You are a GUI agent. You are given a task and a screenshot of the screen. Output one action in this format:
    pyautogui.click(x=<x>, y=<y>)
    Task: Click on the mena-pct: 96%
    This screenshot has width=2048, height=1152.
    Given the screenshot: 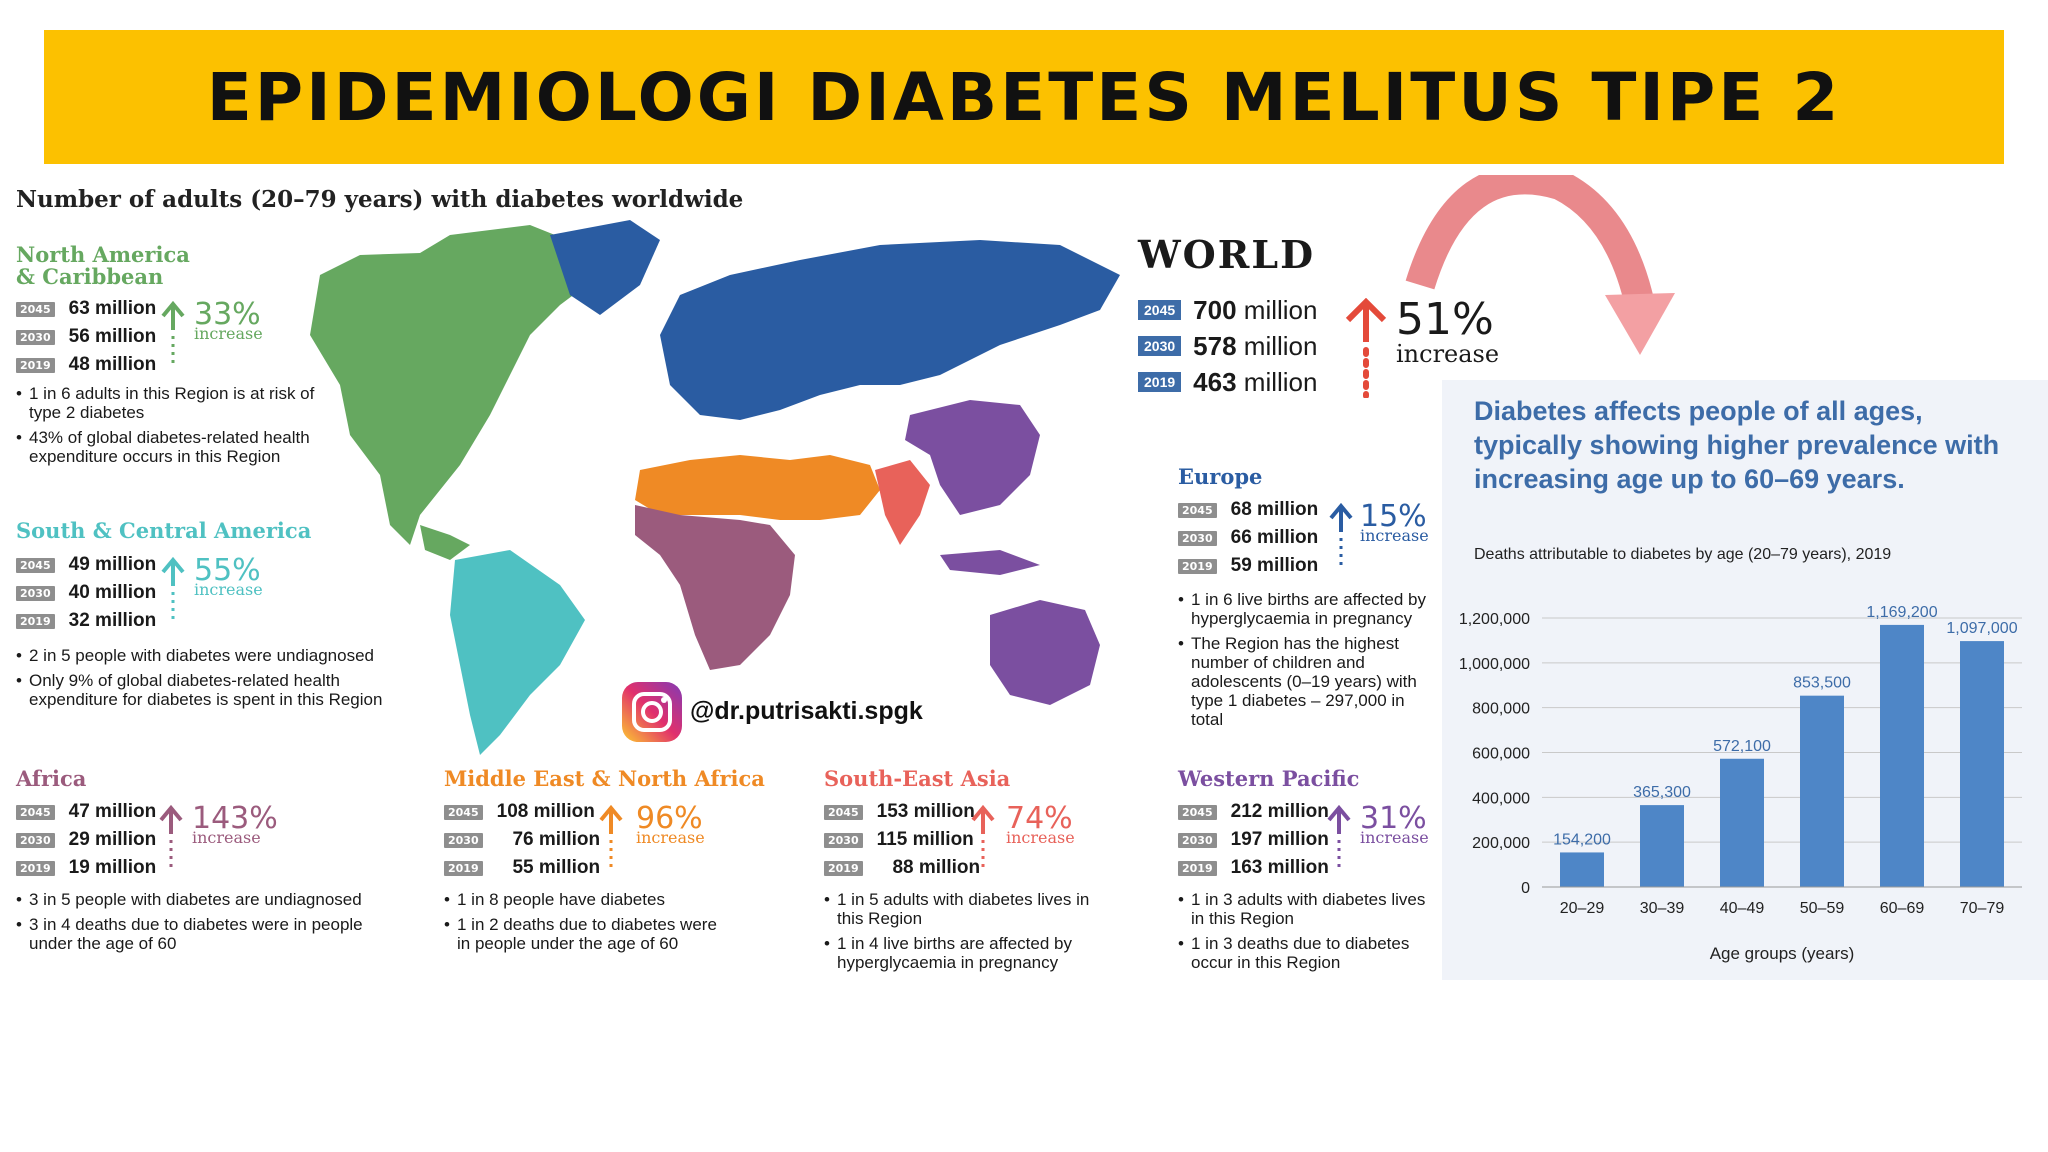 What is the action you would take?
    pyautogui.click(x=669, y=818)
    